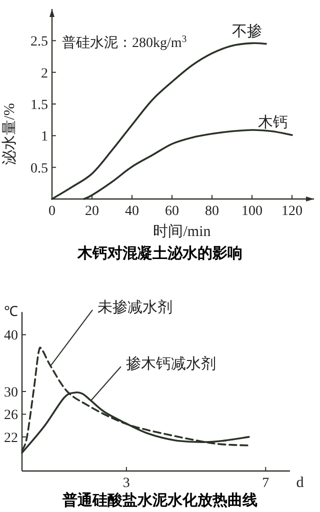 The height and width of the screenshot is (512, 320). What do you see at coordinates (9, 134) in the screenshot?
I see `y-axis-title: 泌水量/%` at bounding box center [9, 134].